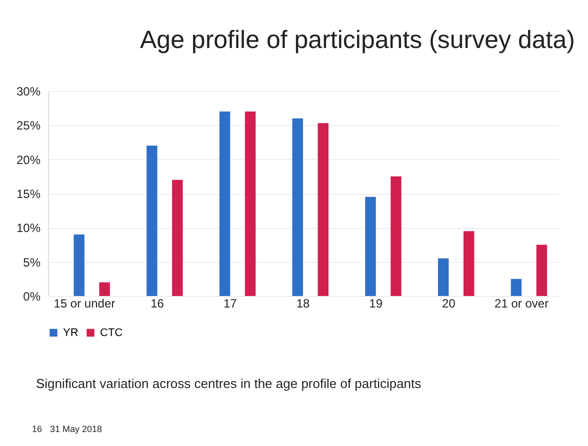 Image resolution: width=588 pixels, height=446 pixels. I want to click on y-tick-label: 5%, so click(32, 262).